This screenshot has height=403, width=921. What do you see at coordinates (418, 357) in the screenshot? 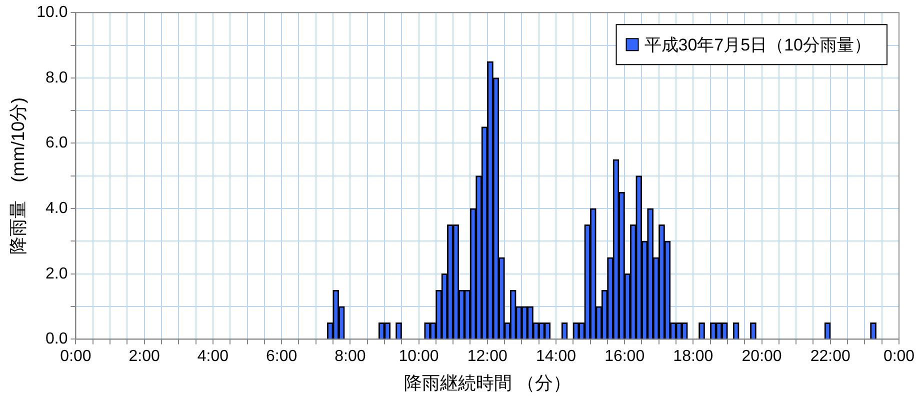
I see `x-tick-label: 10:00` at bounding box center [418, 357].